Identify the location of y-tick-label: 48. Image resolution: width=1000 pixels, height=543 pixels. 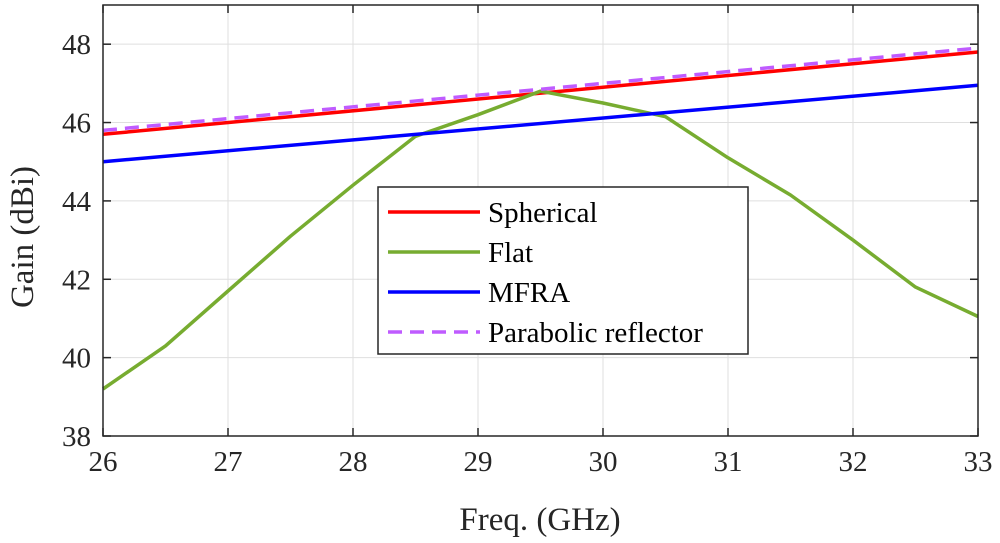
(76, 45).